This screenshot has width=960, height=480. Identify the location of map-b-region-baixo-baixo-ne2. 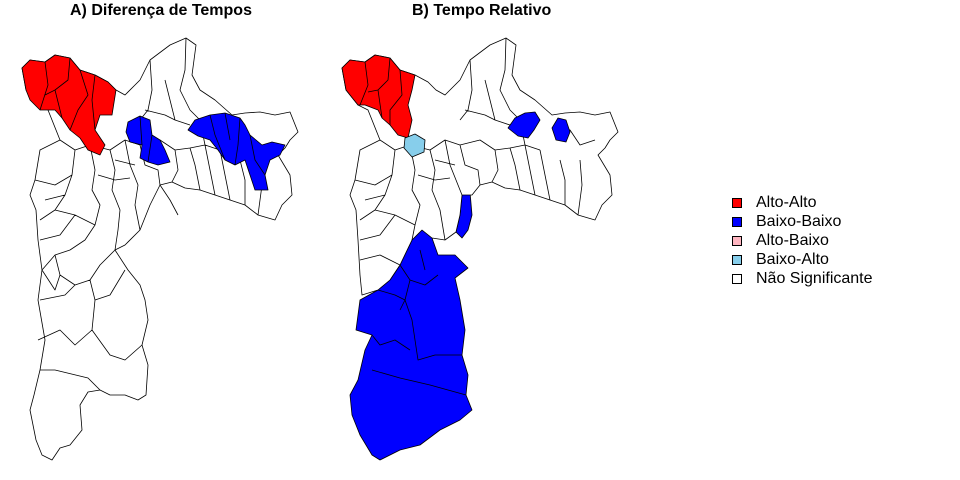
(561, 130).